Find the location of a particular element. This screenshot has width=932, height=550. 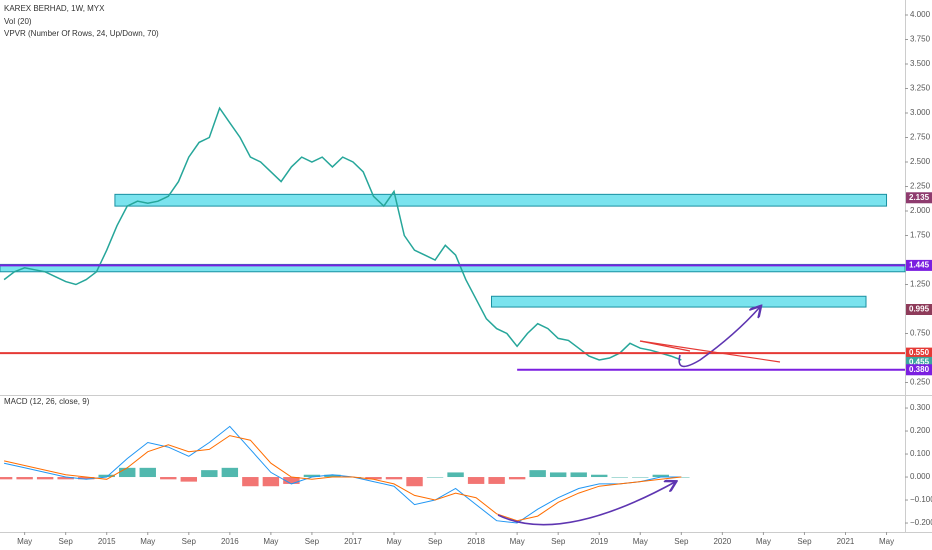

level-label: 1.445 is located at coordinates (919, 265).